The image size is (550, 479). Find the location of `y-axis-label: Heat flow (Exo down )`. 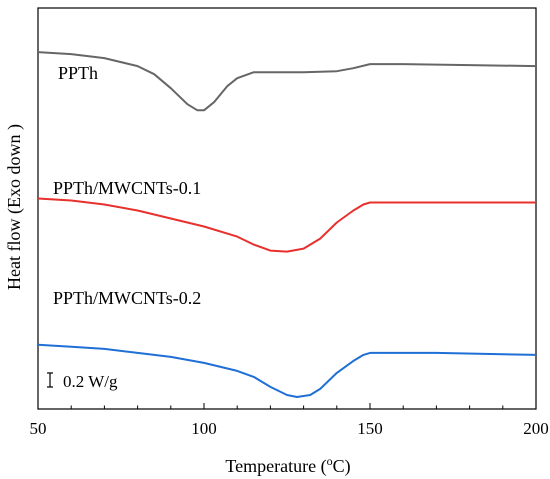

y-axis-label: Heat flow (Exo down ) is located at coordinates (14, 207).